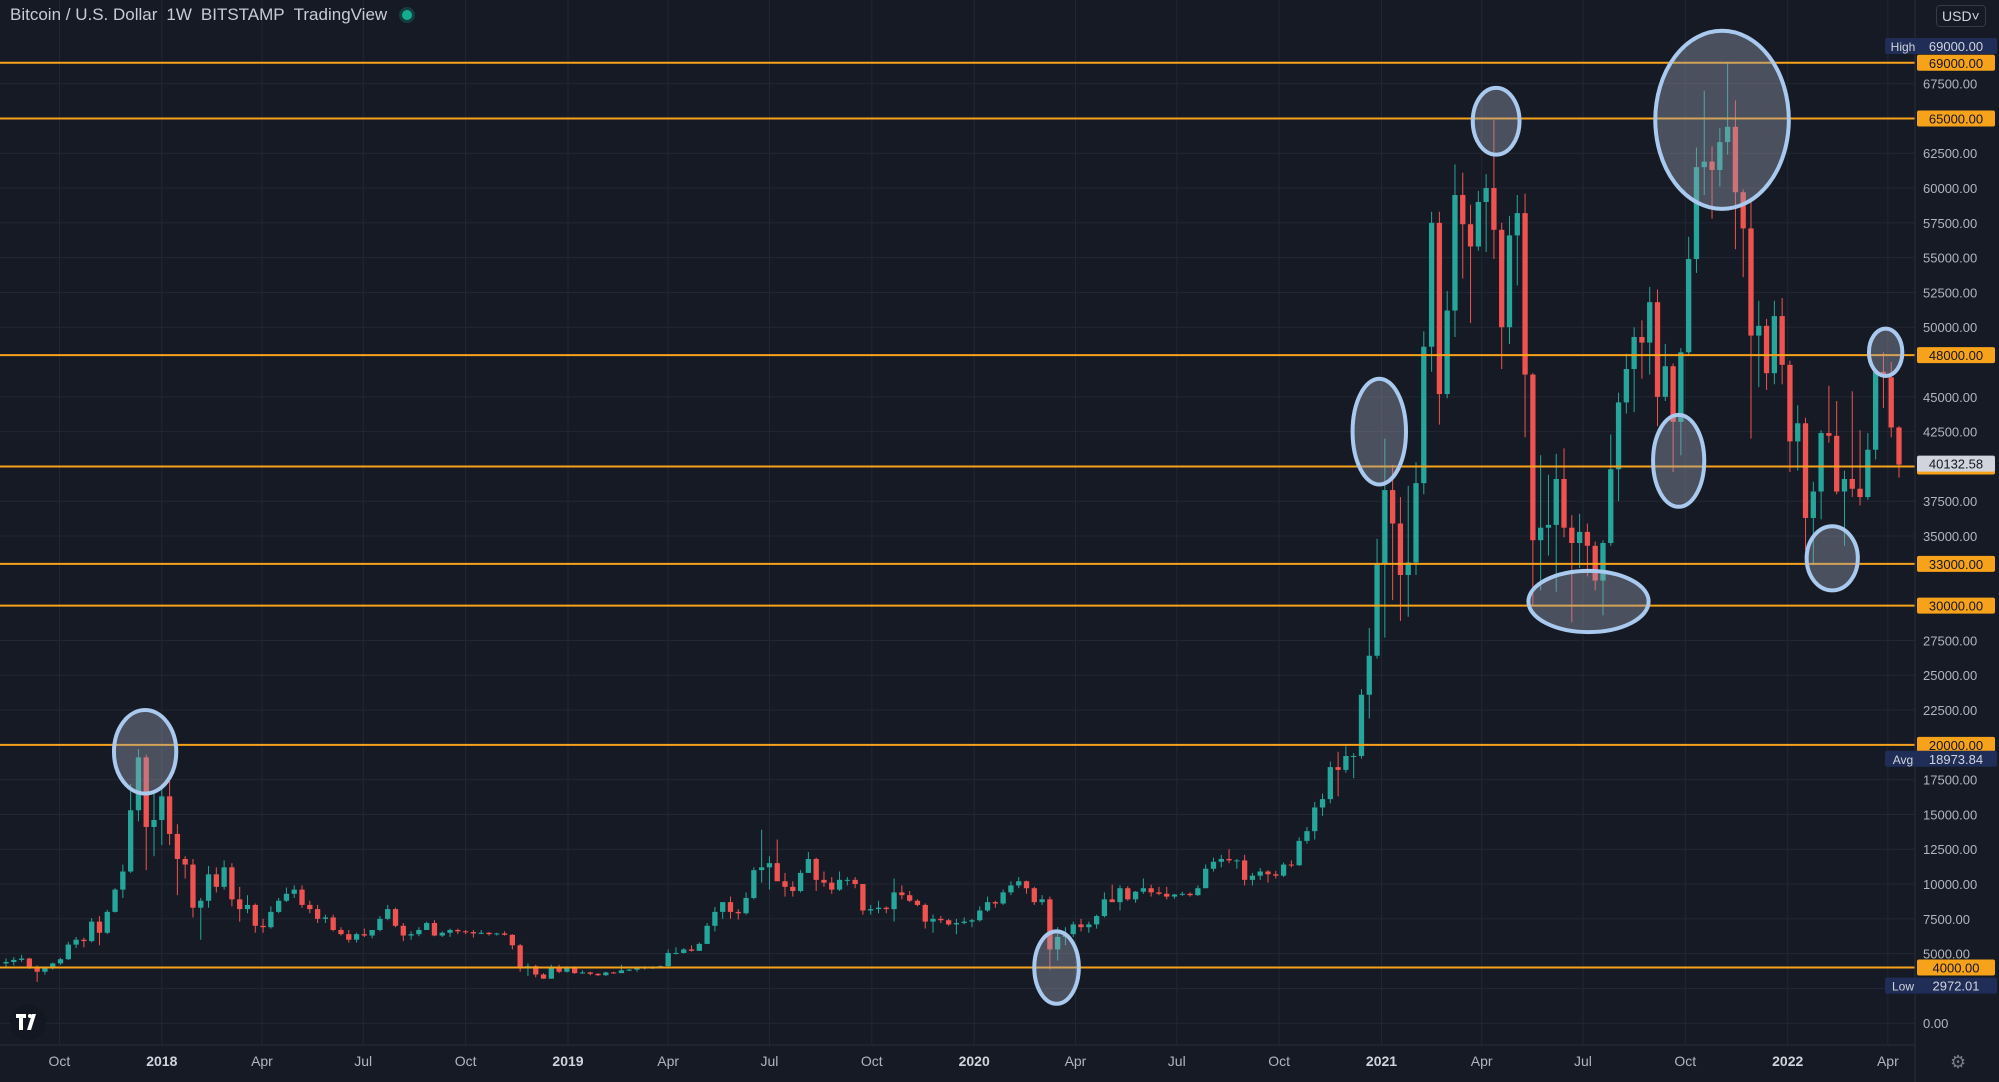  Describe the element at coordinates (1950, 675) in the screenshot. I see `y-tick-label: 25000.00` at that location.